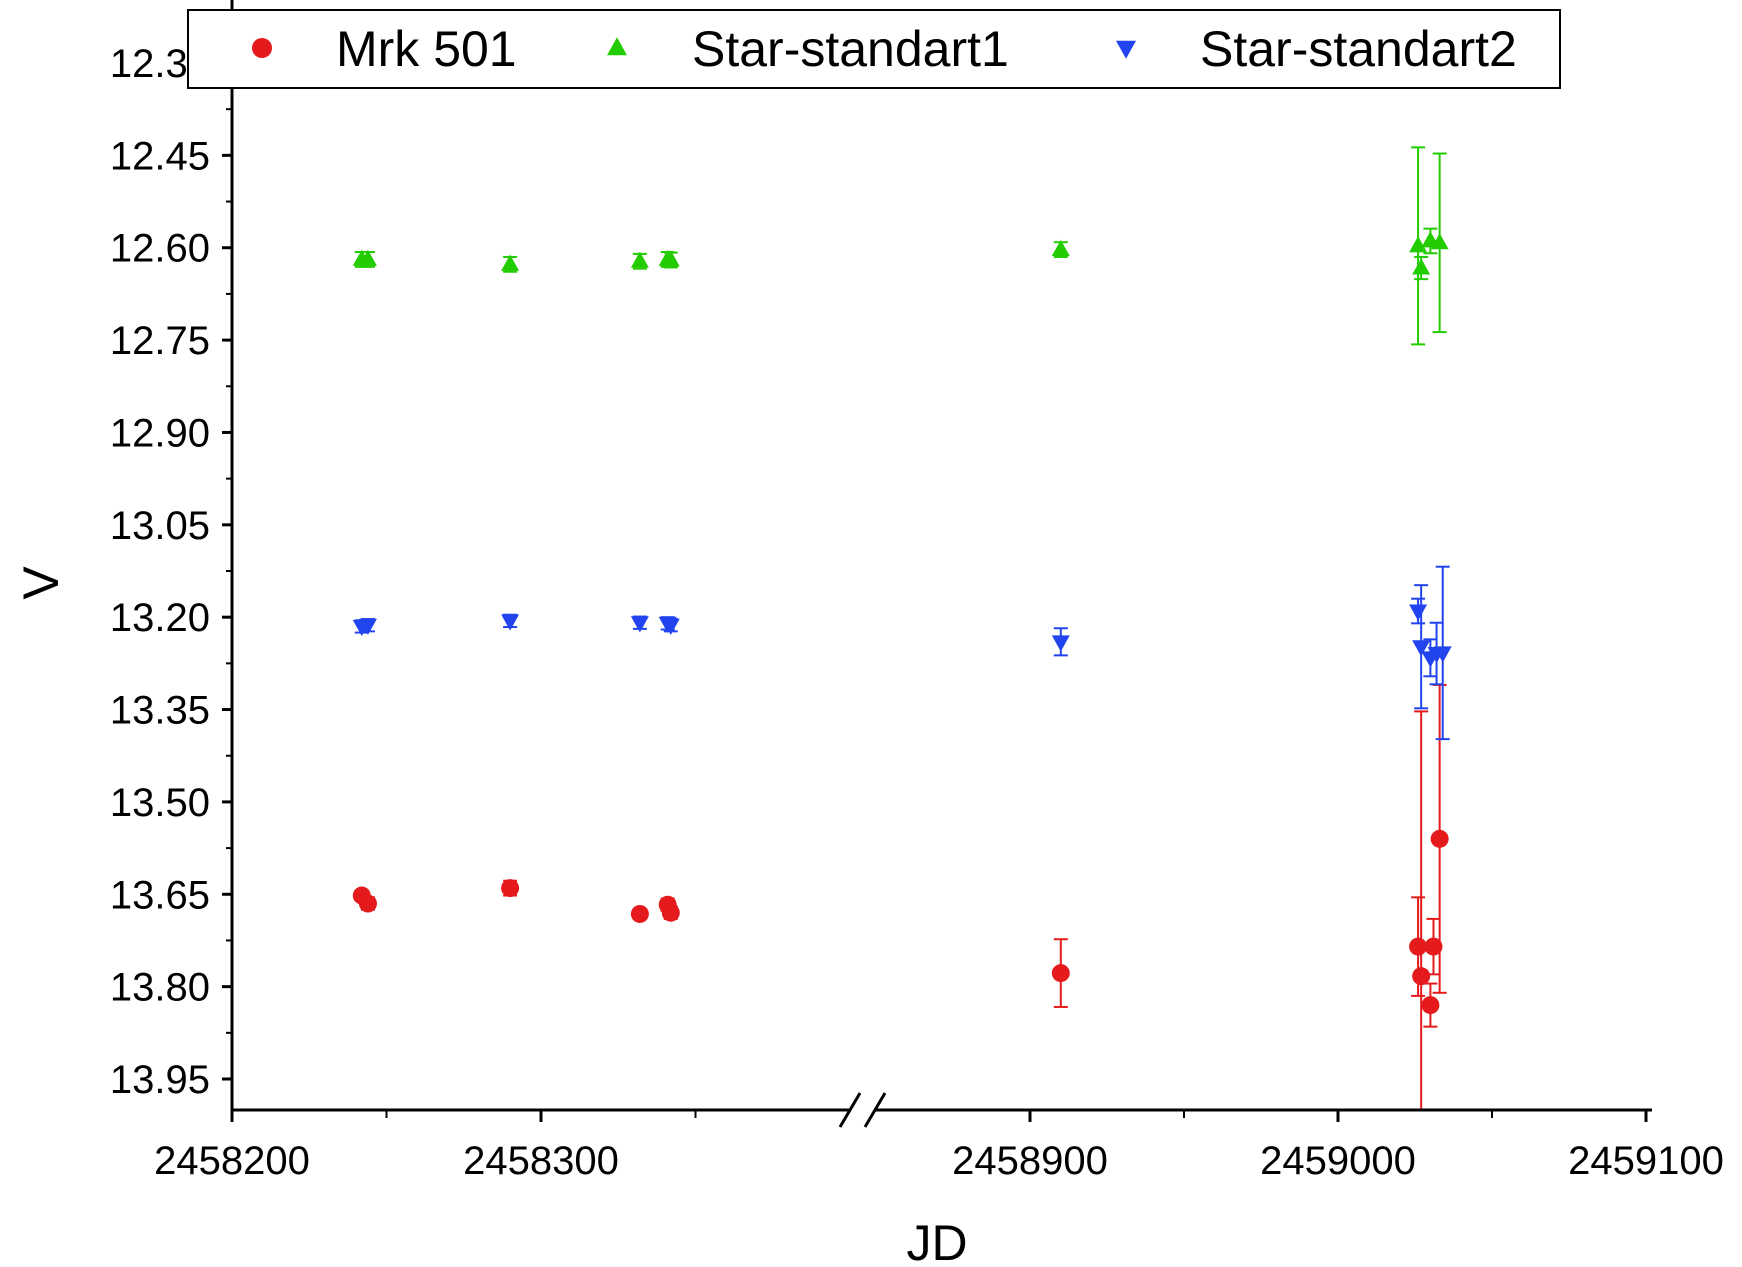  What do you see at coordinates (160, 803) in the screenshot?
I see `y-tick-label: 13.50` at bounding box center [160, 803].